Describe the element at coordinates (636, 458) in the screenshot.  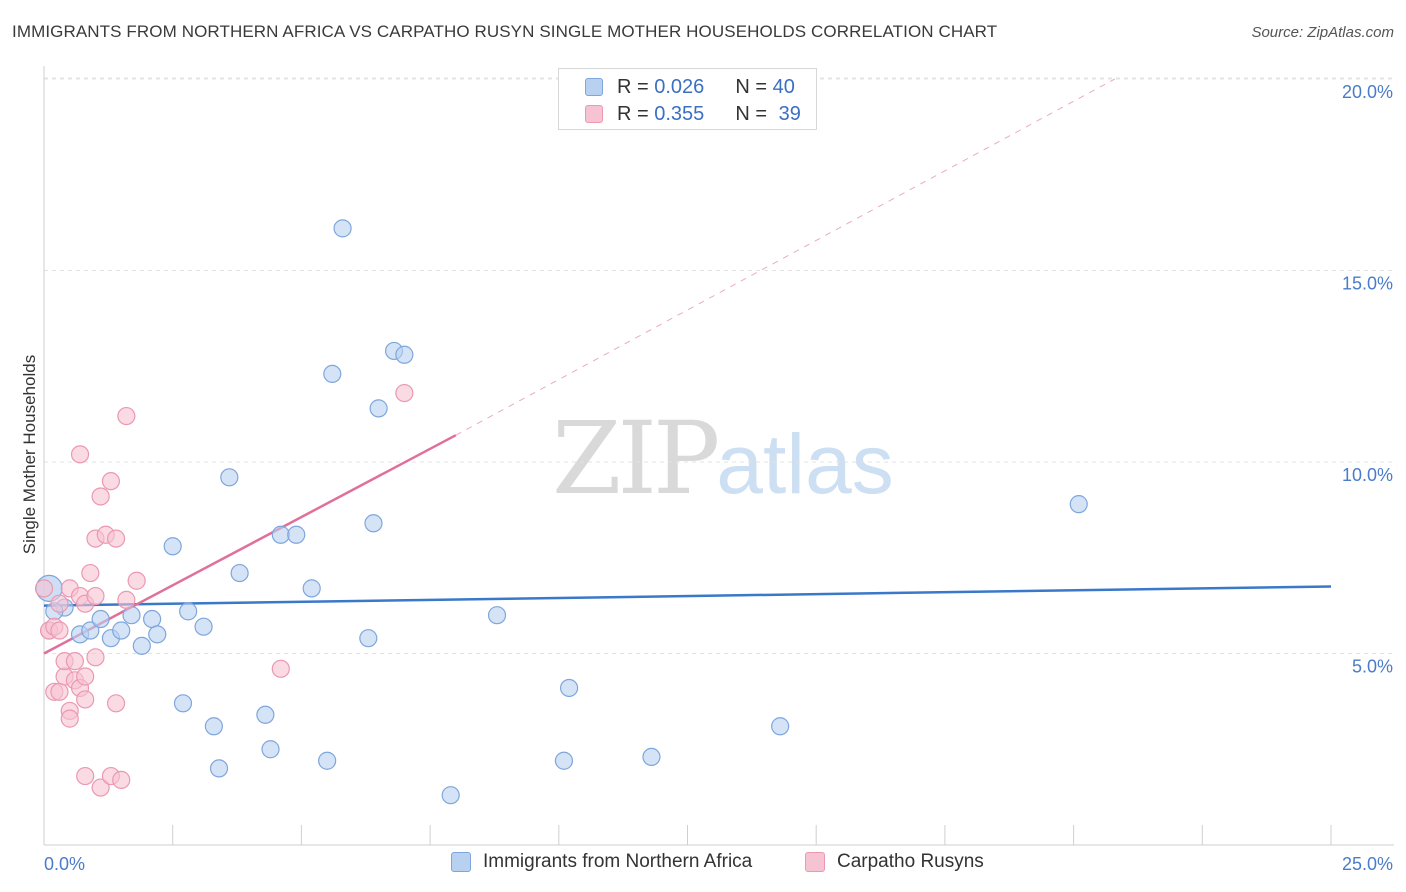
I see `watermark-zip: ZIP` at that location.